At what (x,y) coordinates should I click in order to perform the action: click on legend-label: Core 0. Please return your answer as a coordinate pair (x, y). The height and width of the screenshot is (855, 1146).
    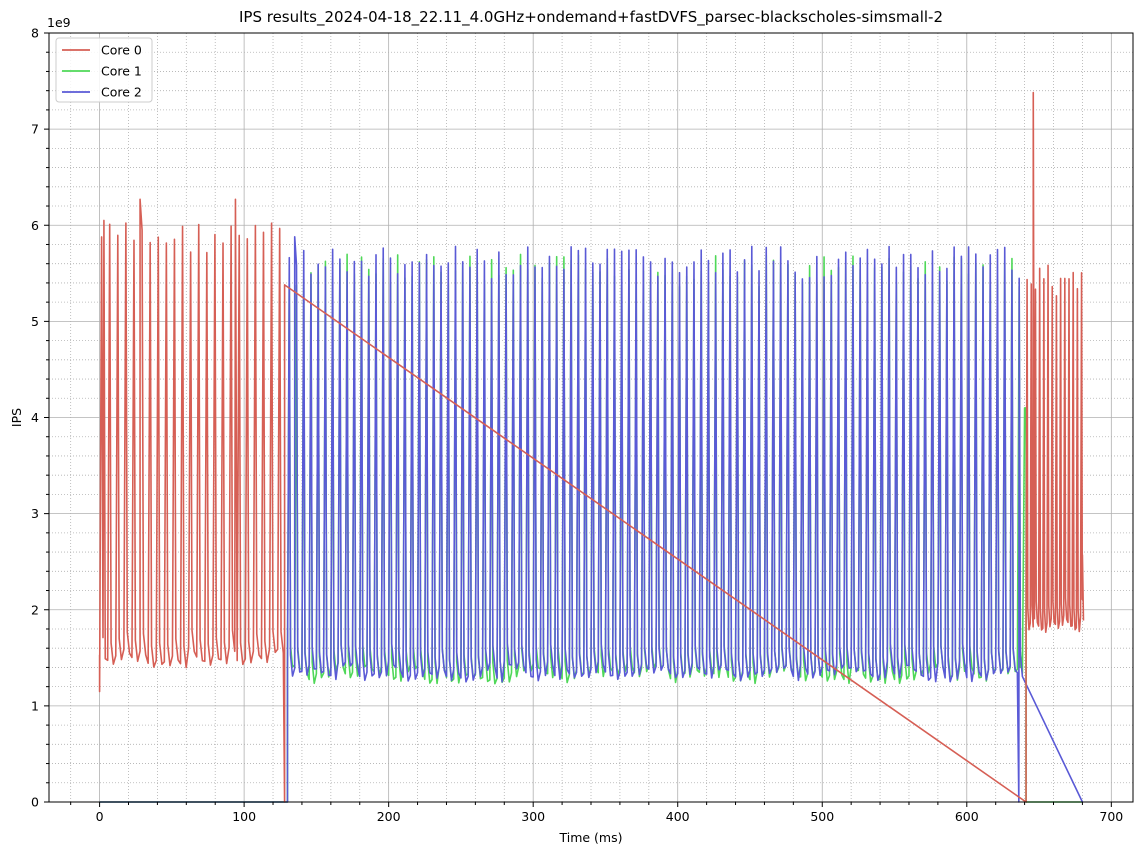
    Looking at the image, I should click on (121, 50).